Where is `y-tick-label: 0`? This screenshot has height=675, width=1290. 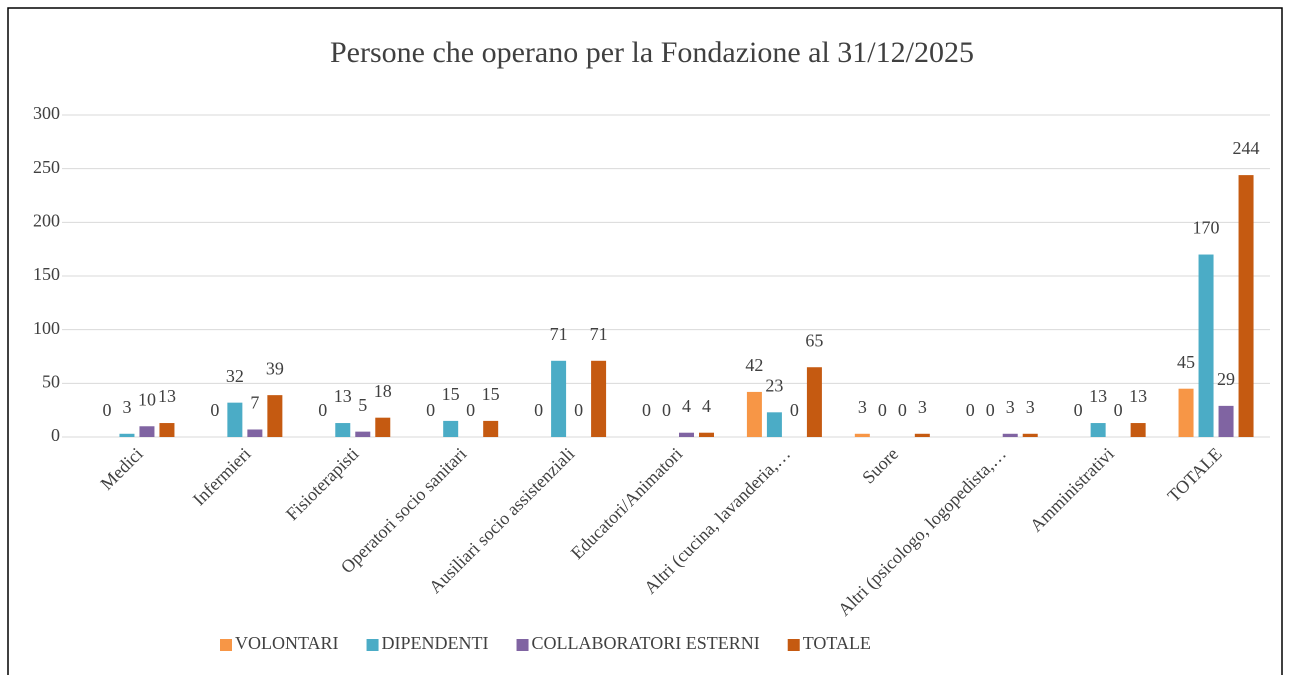
y-tick-label: 0 is located at coordinates (55, 435).